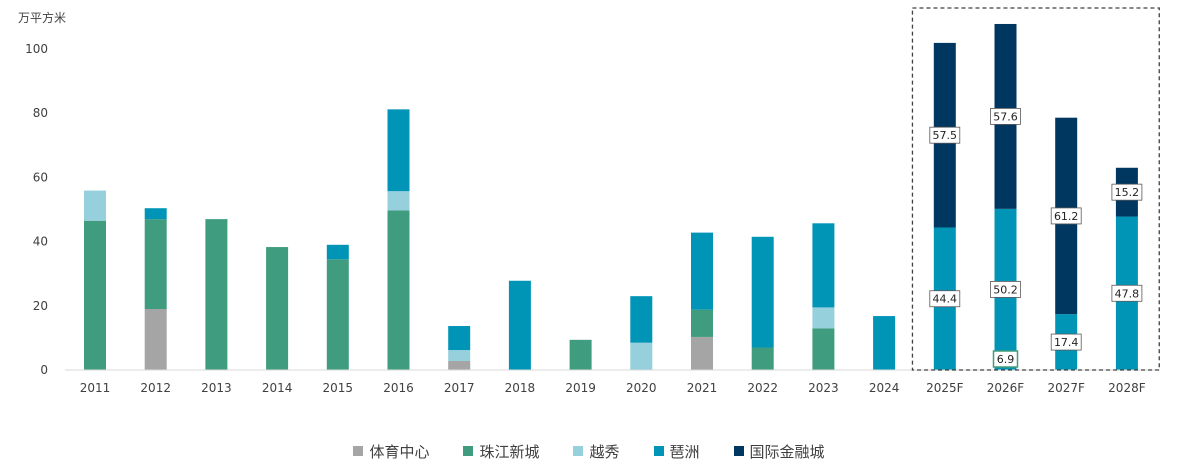 The image size is (1178, 474). What do you see at coordinates (36, 49) in the screenshot?
I see `y-tick-label: 100` at bounding box center [36, 49].